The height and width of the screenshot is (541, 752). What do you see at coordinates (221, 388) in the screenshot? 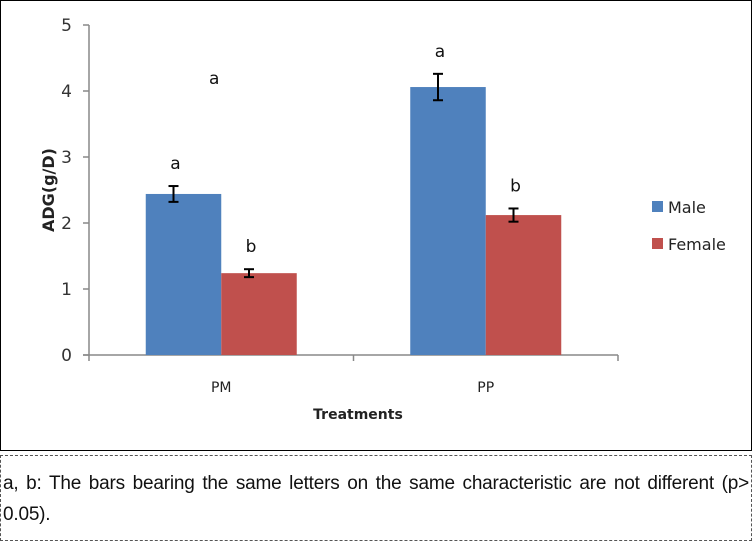
I see `x-tick-label: PM` at bounding box center [221, 388].